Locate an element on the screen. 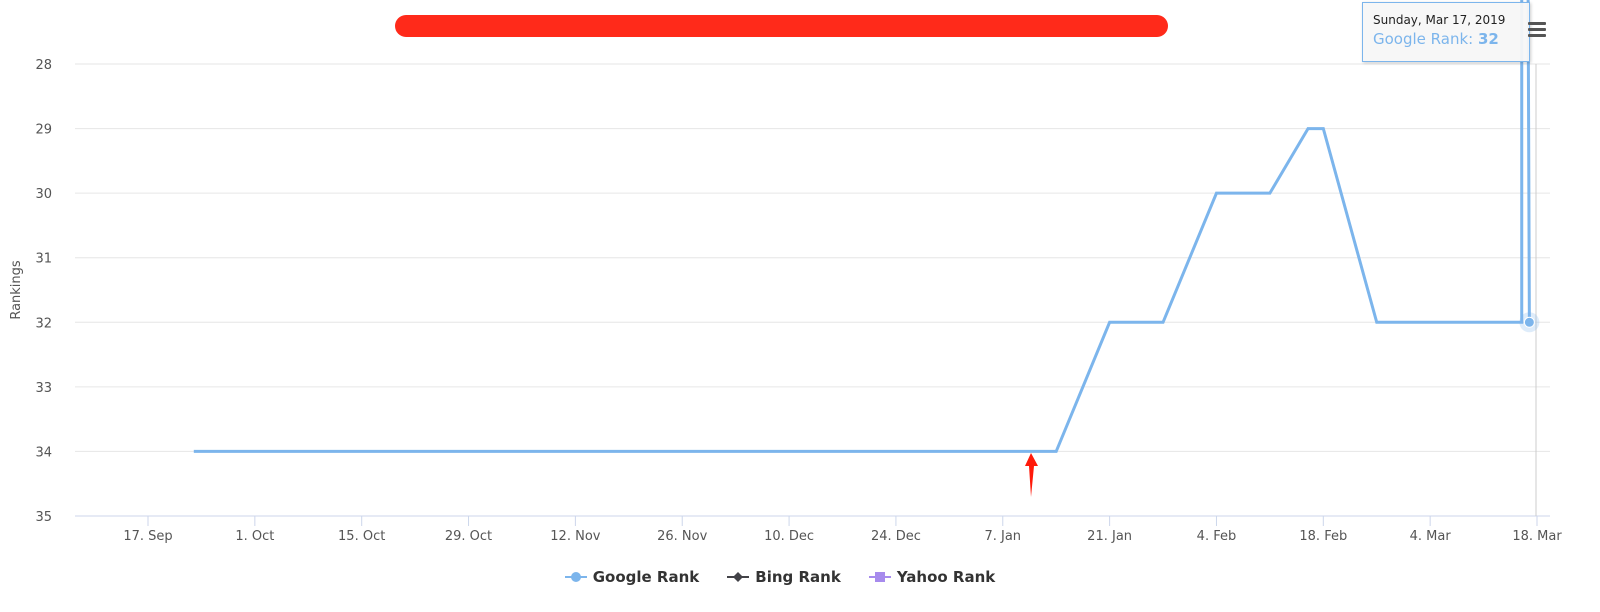 The width and height of the screenshot is (1600, 612). y-tick-label: 31 is located at coordinates (43, 259).